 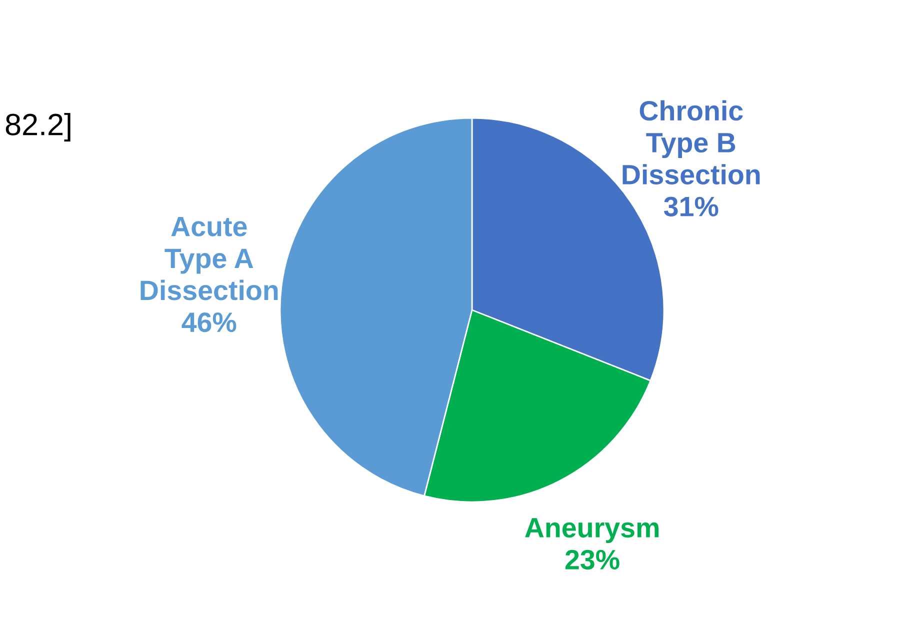 I want to click on slice-label: Acute Type A Dissection, so click(x=209, y=258).